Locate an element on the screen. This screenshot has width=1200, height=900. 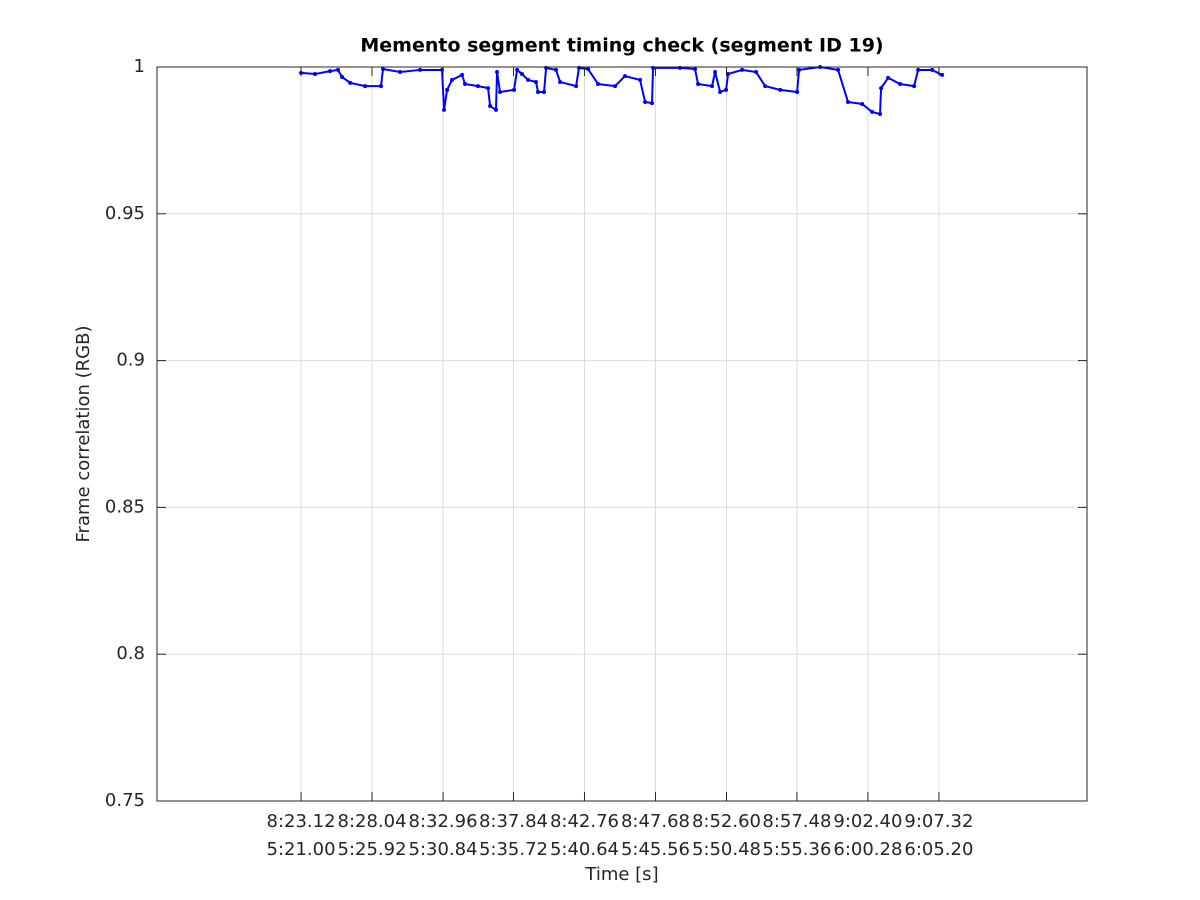
x-tick-label: 8:28.04 is located at coordinates (372, 821).